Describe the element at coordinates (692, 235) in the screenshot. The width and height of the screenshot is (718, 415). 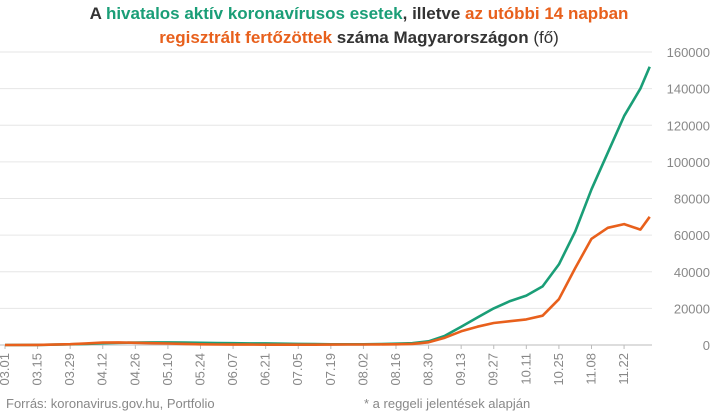
I see `y-tick-label: 60000` at that location.